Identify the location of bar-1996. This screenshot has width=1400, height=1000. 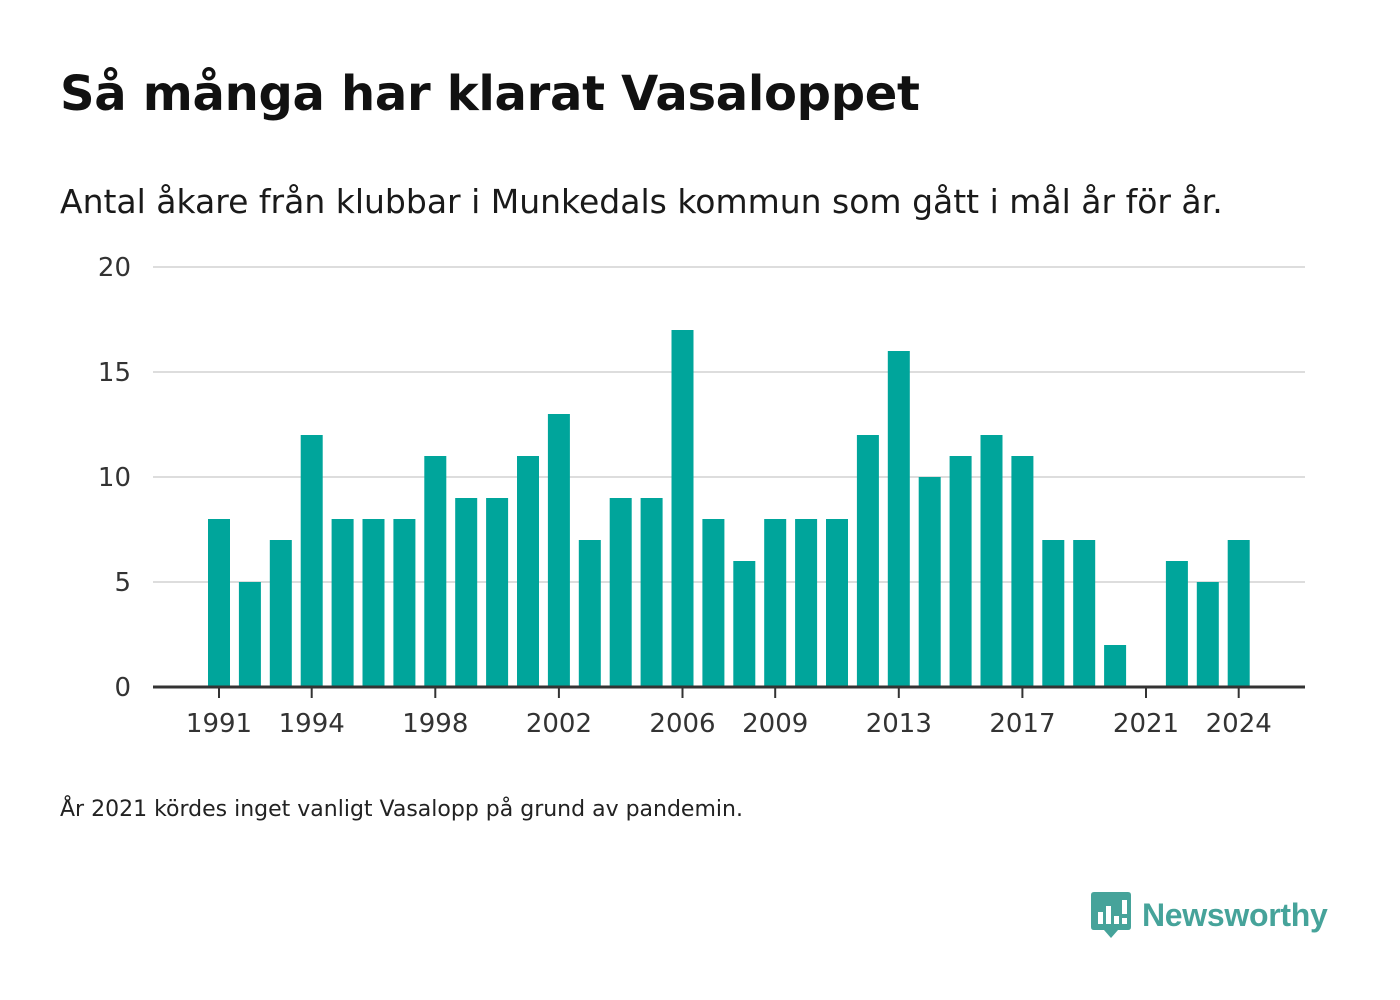
(373, 603).